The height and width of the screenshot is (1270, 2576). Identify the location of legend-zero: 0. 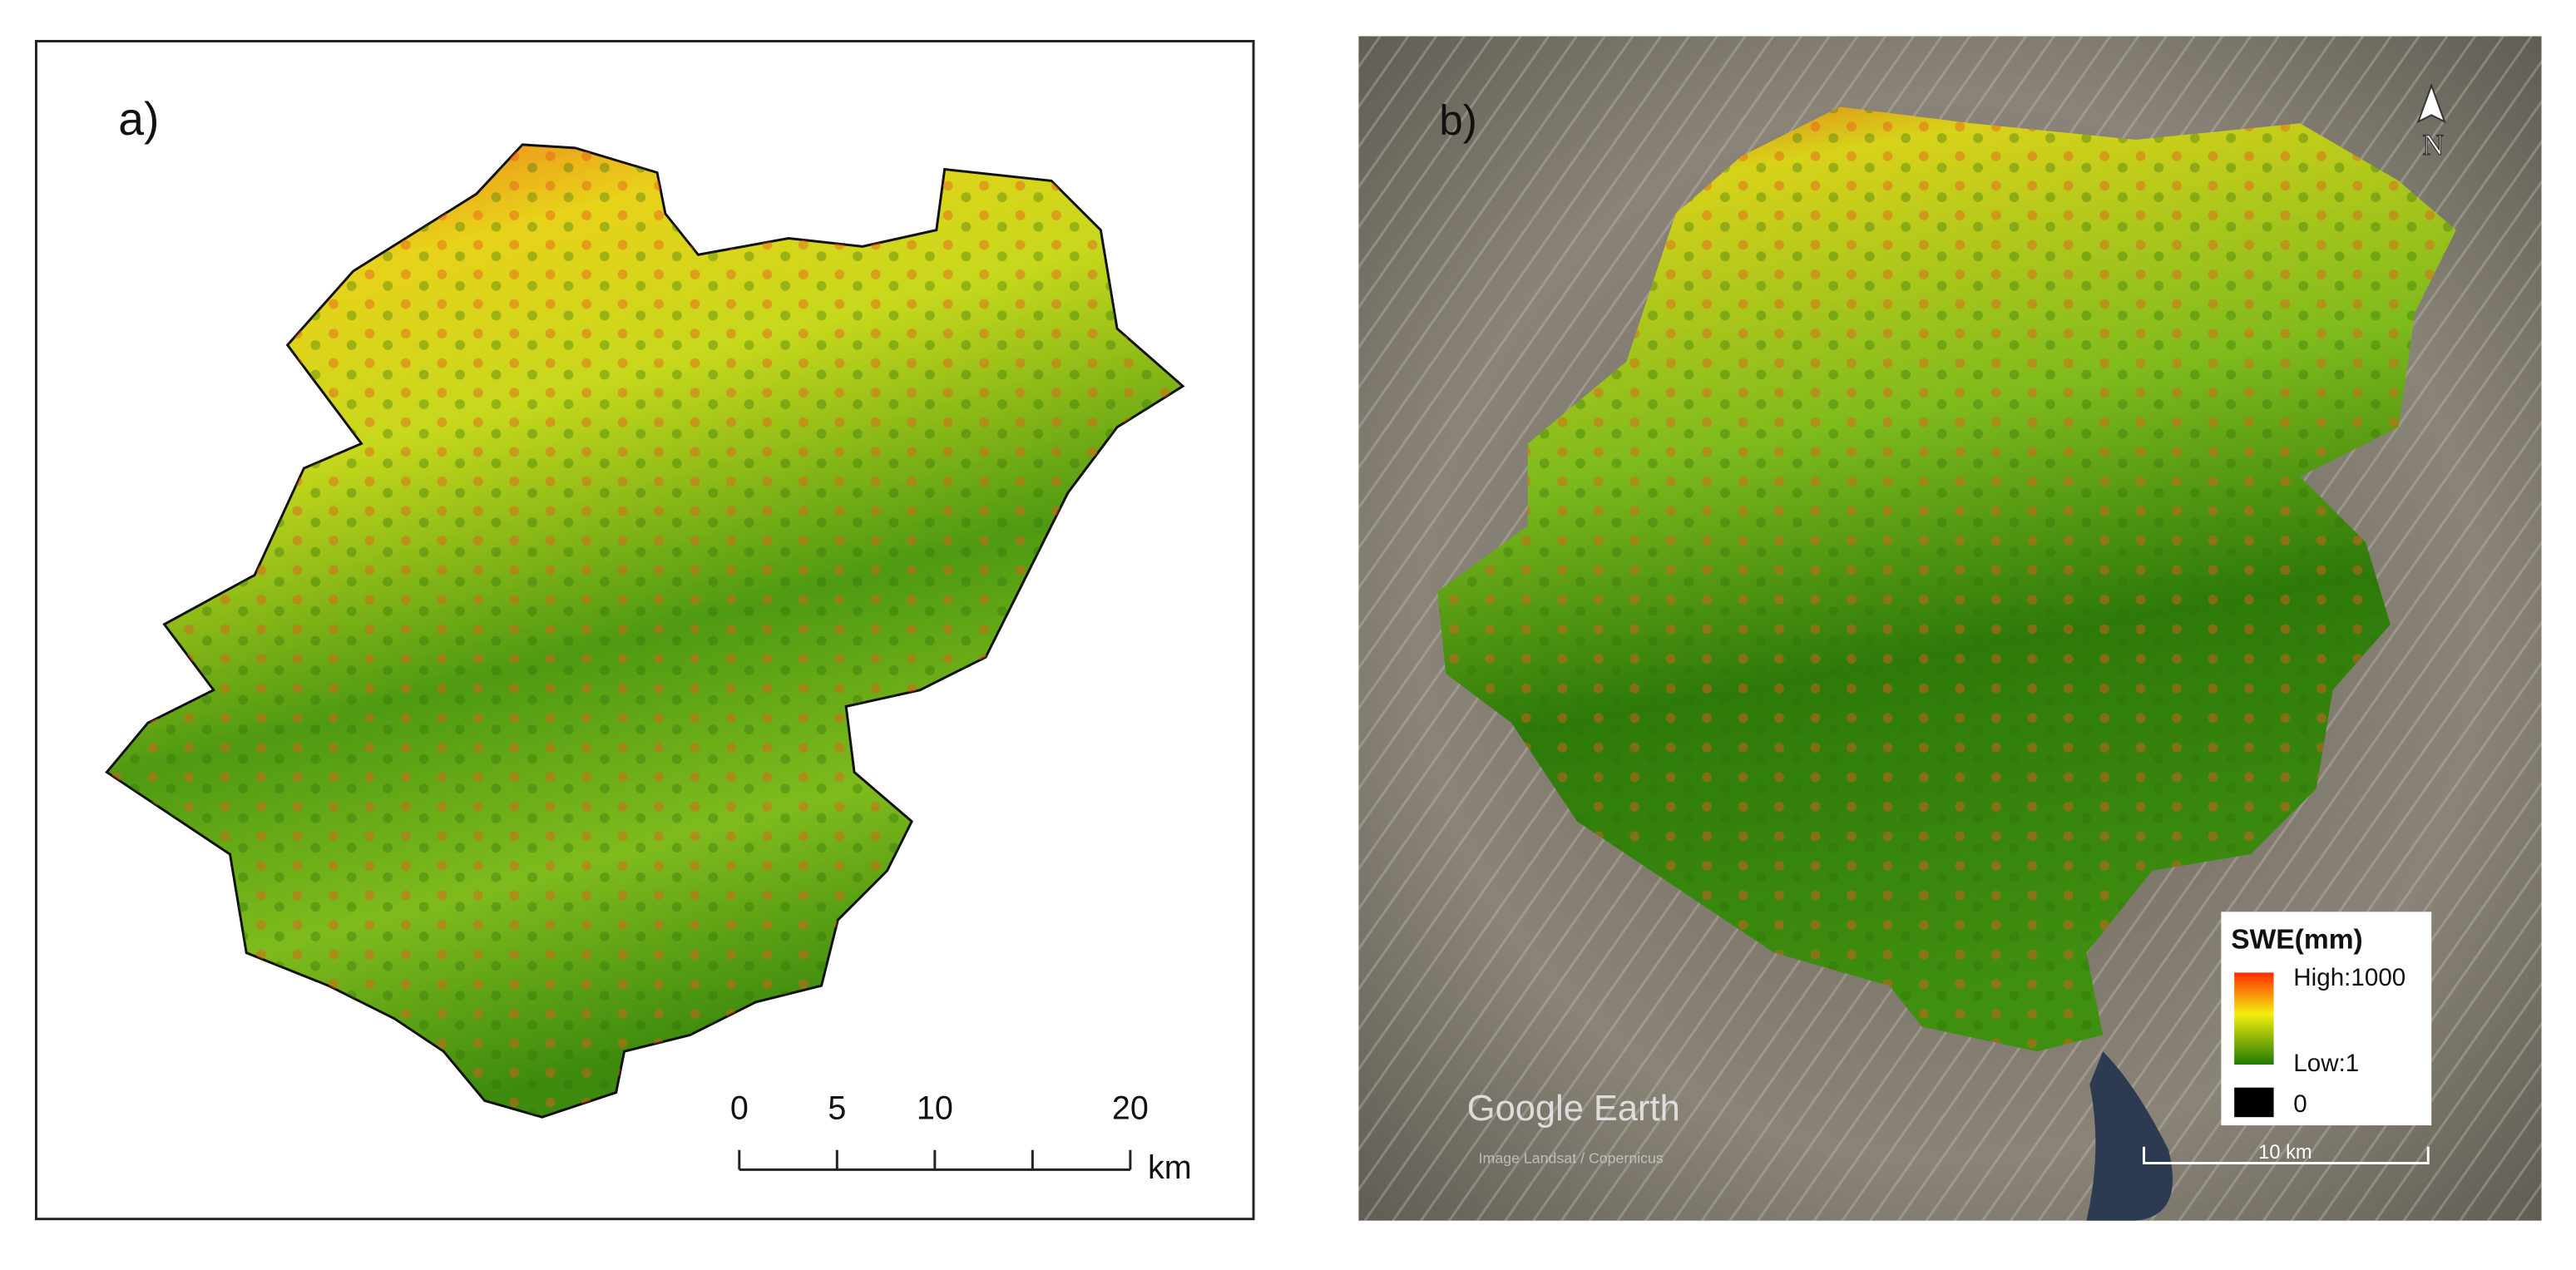
(2300, 1104).